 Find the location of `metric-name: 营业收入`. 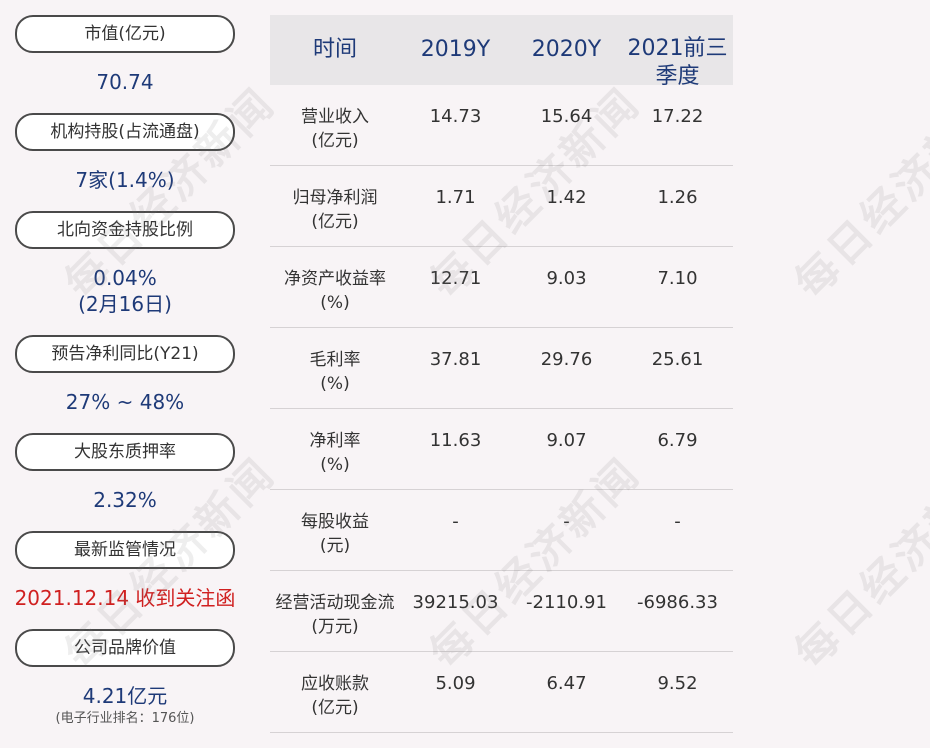

metric-name: 营业收入 is located at coordinates (335, 117).